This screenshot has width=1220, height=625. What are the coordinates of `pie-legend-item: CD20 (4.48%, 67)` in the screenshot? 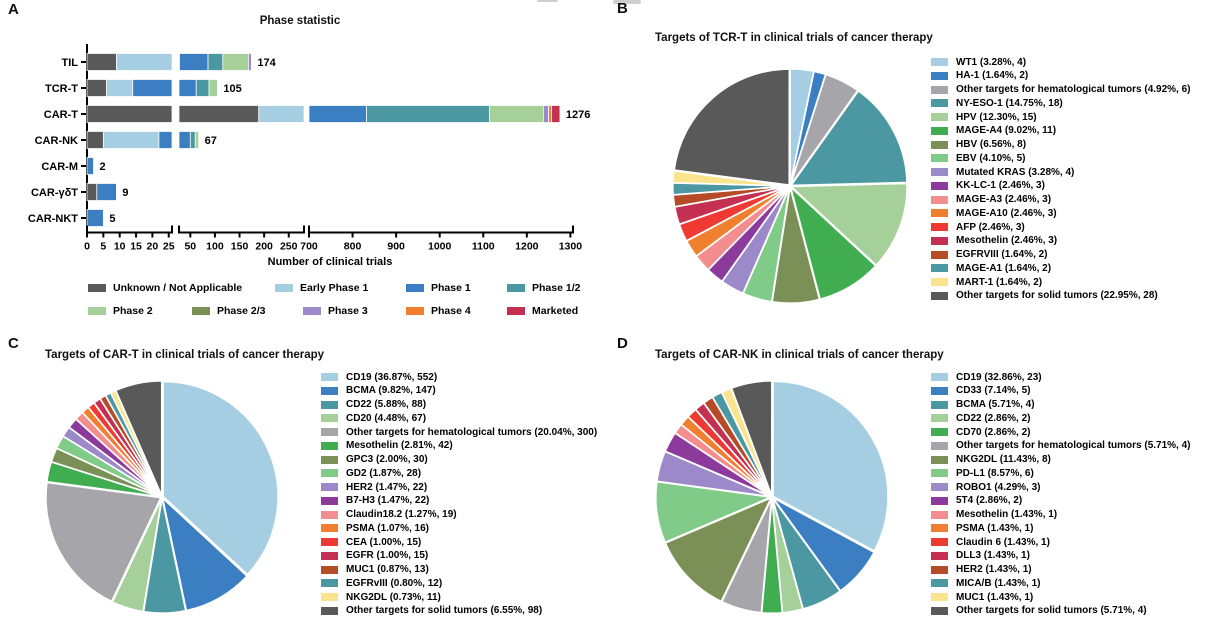 It's located at (373, 418).